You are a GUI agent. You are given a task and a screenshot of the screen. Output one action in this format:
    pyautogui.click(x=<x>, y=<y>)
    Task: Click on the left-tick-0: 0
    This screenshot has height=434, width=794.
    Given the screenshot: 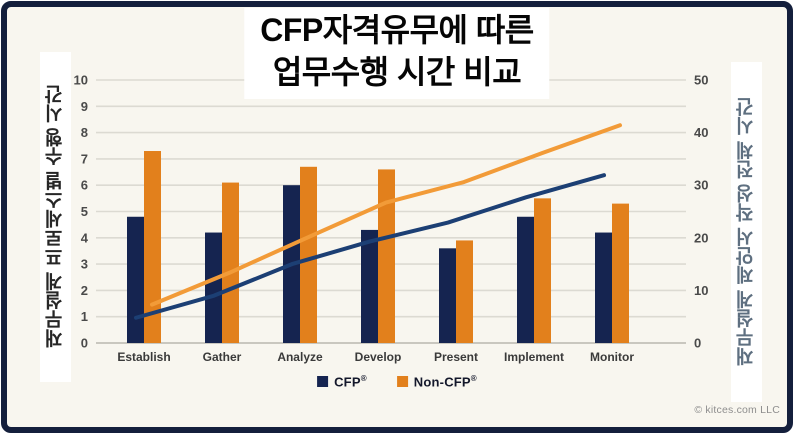 What is the action you would take?
    pyautogui.click(x=84, y=343)
    